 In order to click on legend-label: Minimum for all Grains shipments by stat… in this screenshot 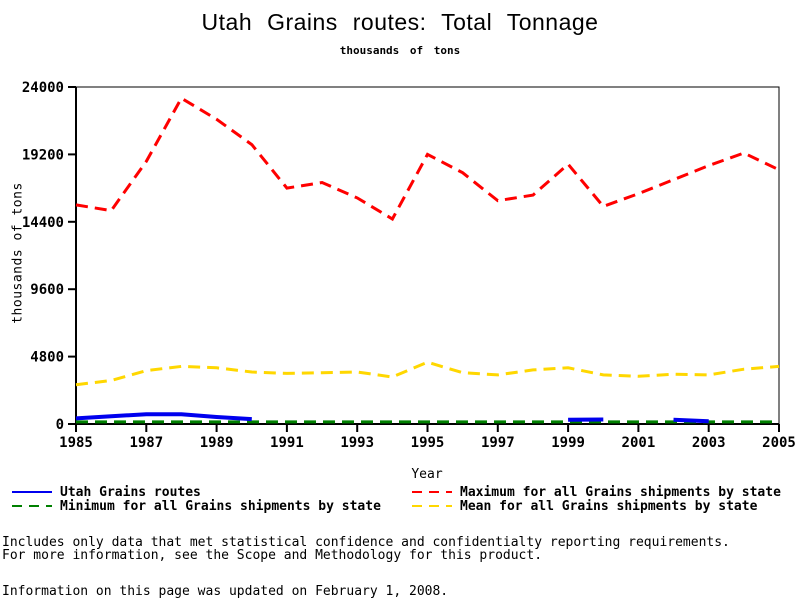, I will do `click(220, 506)`.